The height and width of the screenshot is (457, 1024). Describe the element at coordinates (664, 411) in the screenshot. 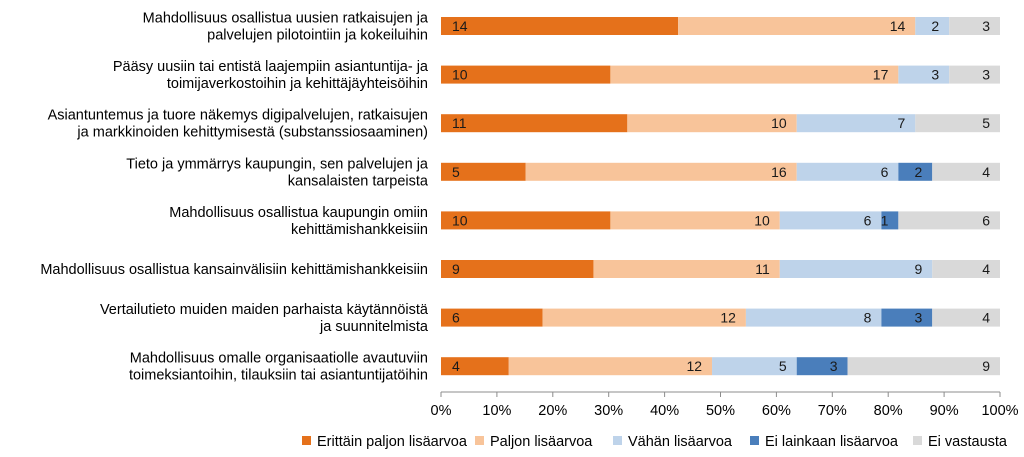

I see `x-tick-label: 40%` at that location.